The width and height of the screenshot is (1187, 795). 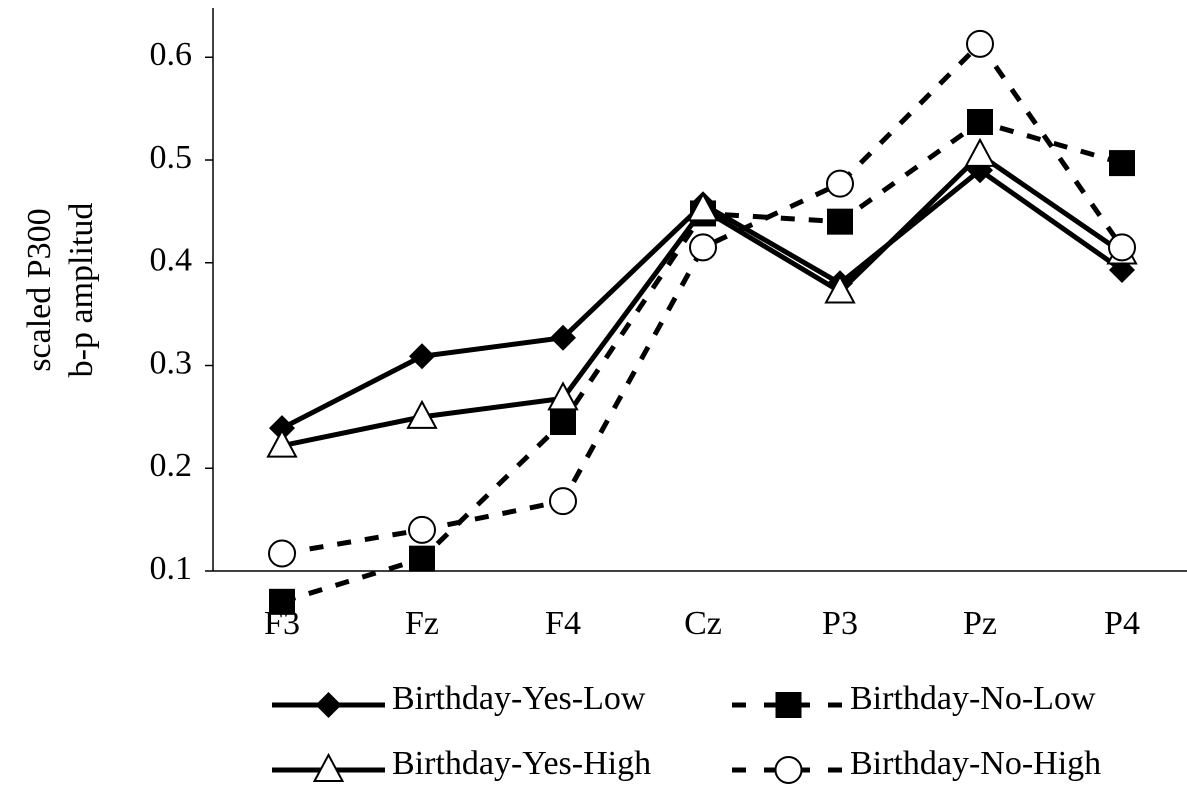 What do you see at coordinates (39, 289) in the screenshot?
I see `y-axis-label: scaled P300` at bounding box center [39, 289].